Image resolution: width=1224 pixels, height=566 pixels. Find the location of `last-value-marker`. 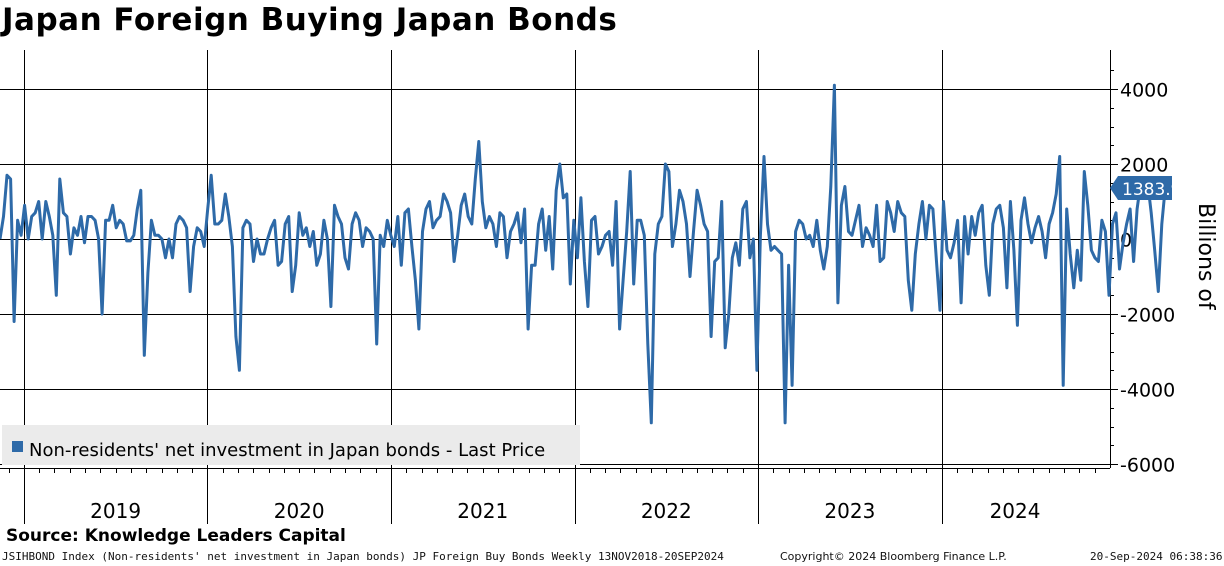

last-value-marker is located at coordinates (1141, 188).